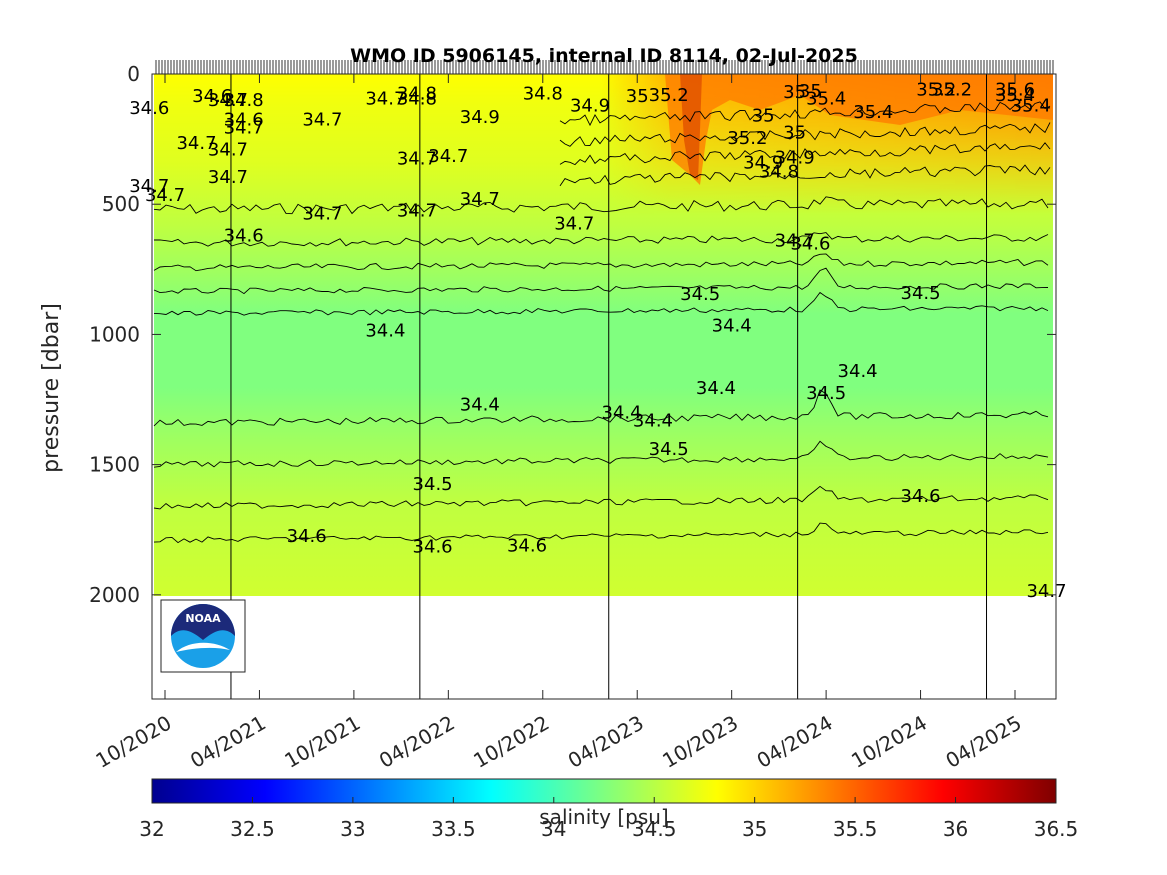  Describe the element at coordinates (553, 829) in the screenshot. I see `colorbar-tick-label: 34` at that location.